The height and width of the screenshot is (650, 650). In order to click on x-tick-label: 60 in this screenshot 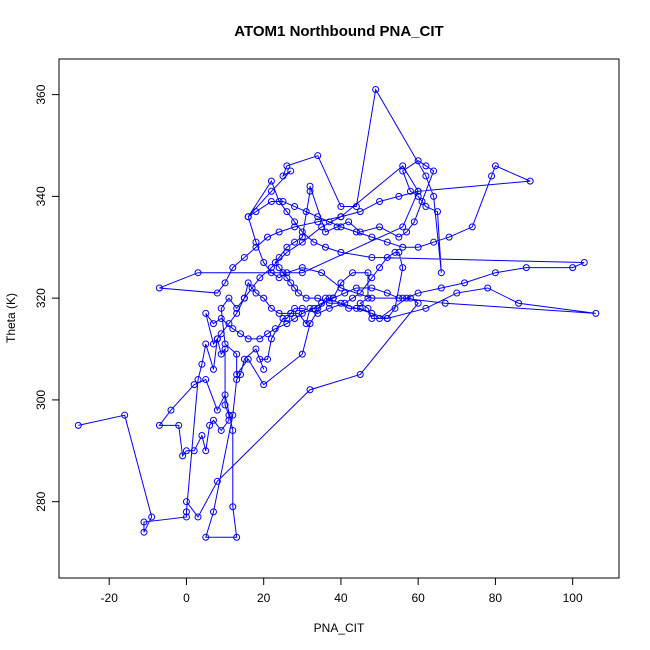, I will do `click(418, 598)`.